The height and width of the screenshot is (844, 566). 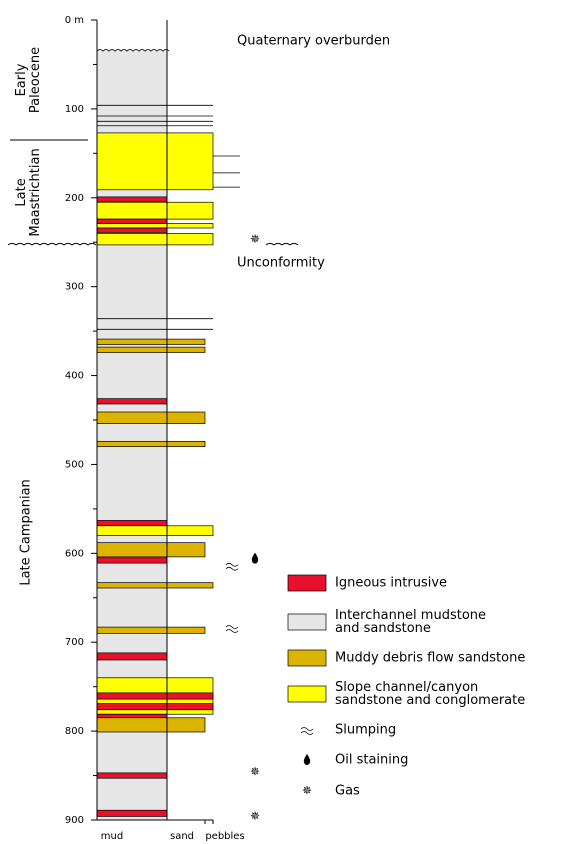 What do you see at coordinates (430, 658) in the screenshot?
I see `legend-label: Muddy debris flow sandstone` at bounding box center [430, 658].